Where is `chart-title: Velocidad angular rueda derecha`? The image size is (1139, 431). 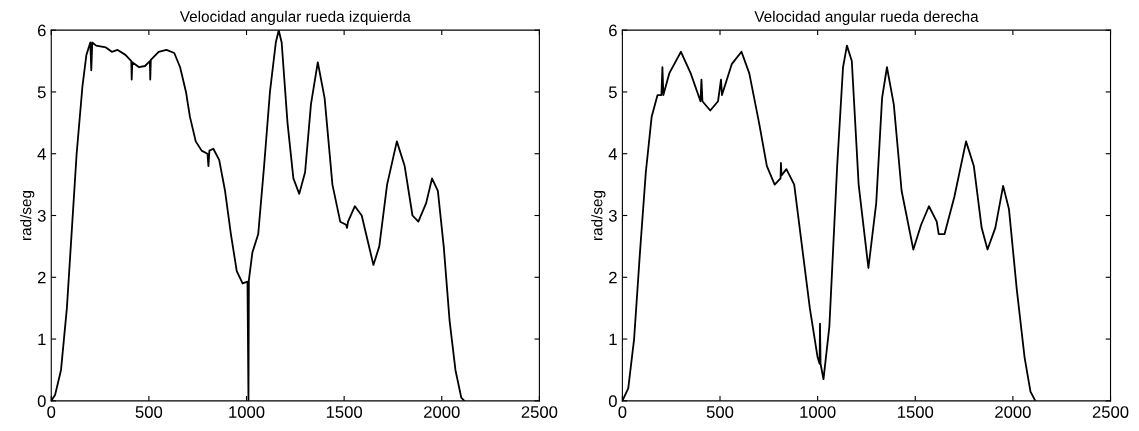
chart-title: Velocidad angular rueda derecha is located at coordinates (866, 18).